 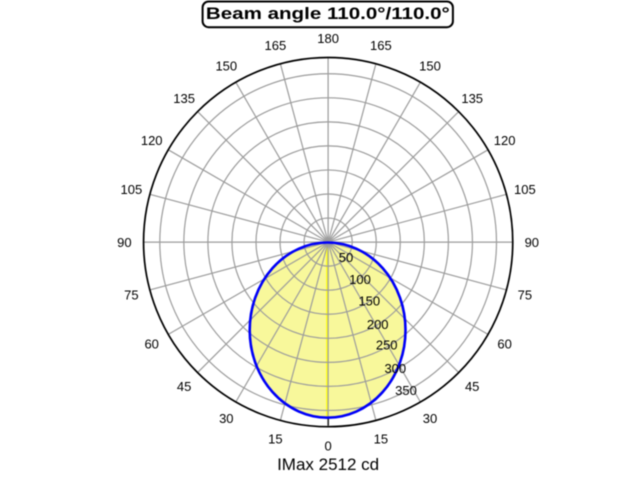 What do you see at coordinates (328, 38) in the screenshot?
I see `svg-text: 180` at bounding box center [328, 38].